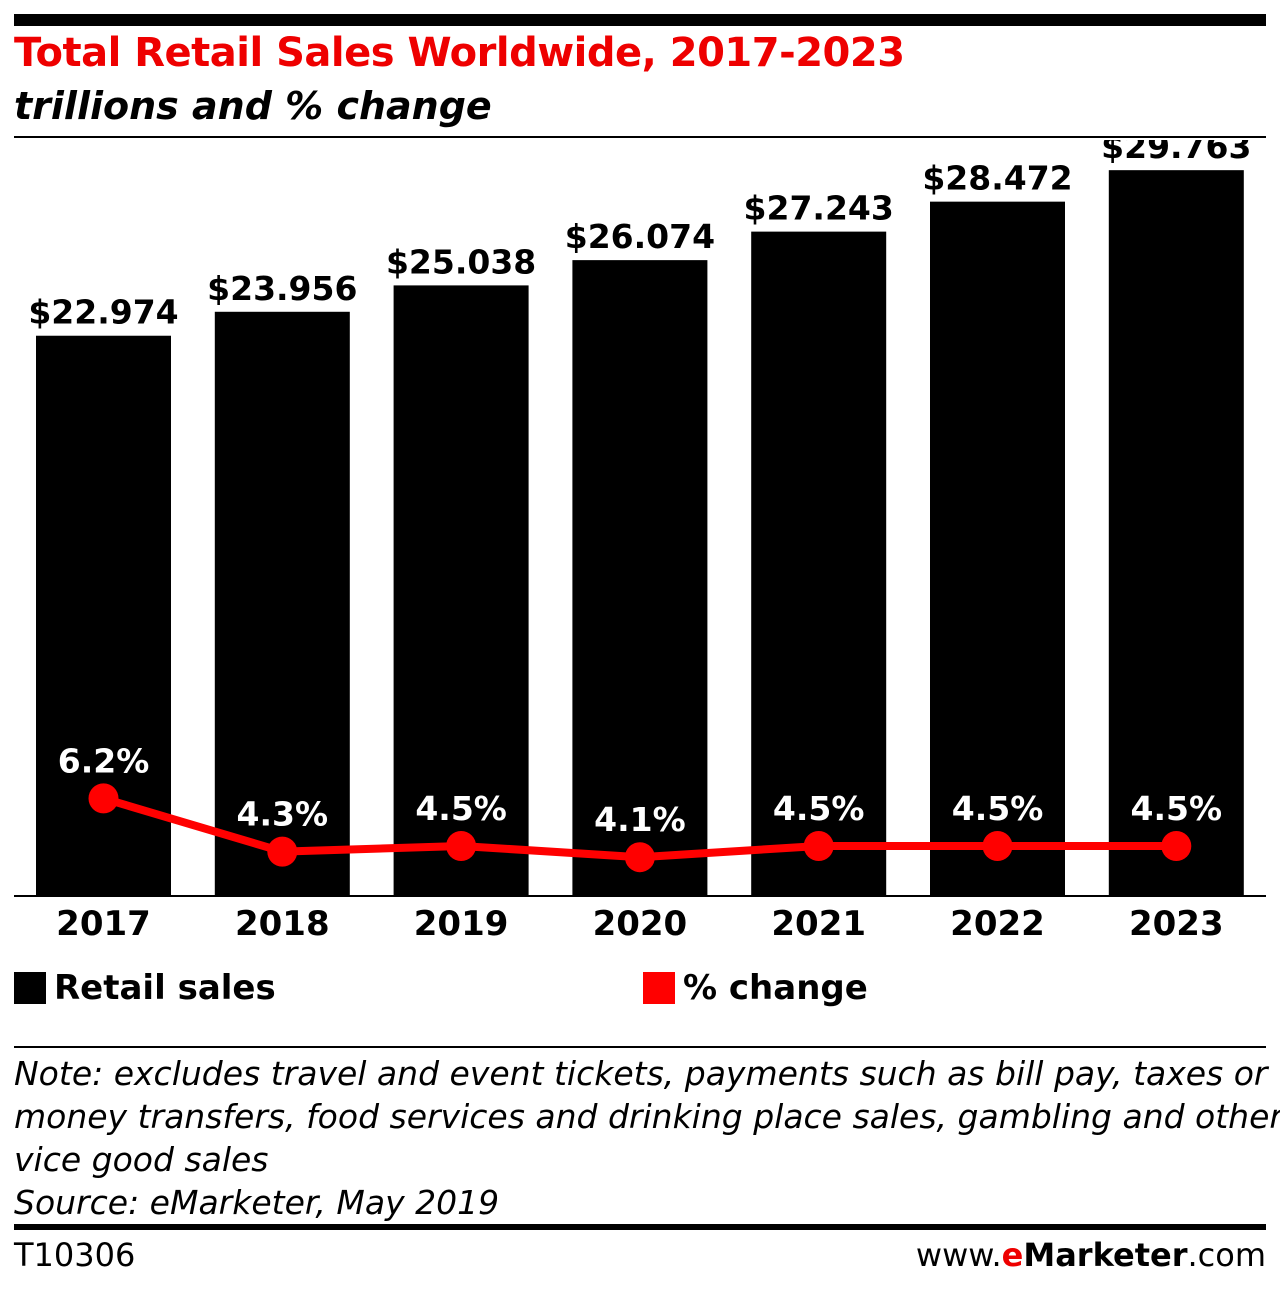  I want to click on x-tick-label-2021: 2021, so click(818, 922).